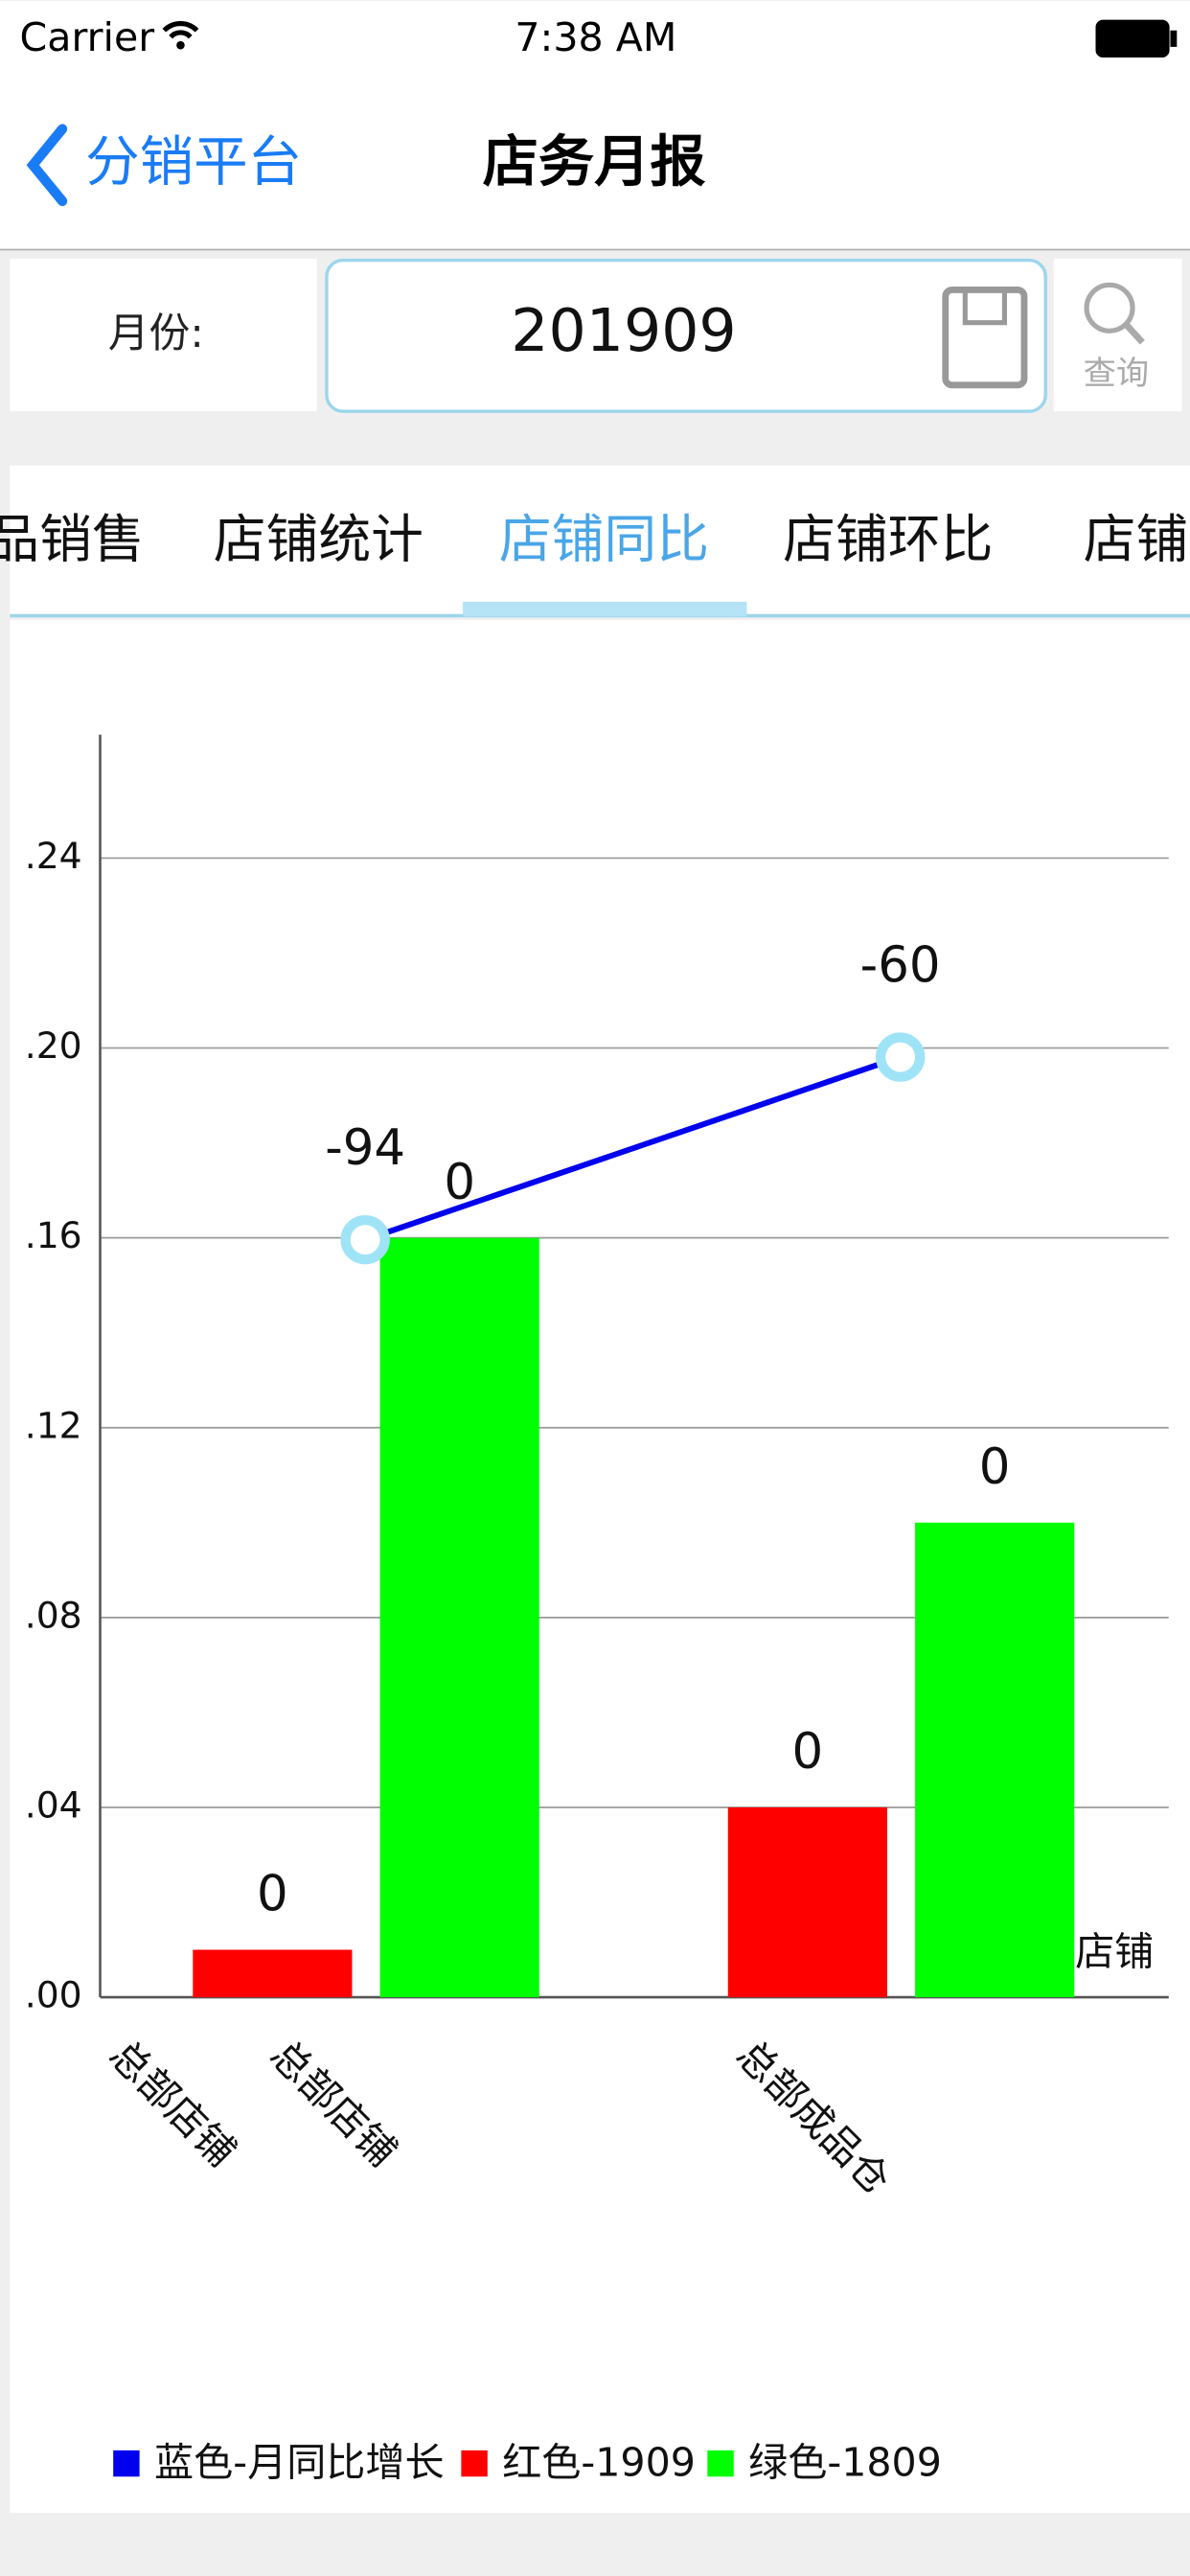 Image resolution: width=1190 pixels, height=2576 pixels. What do you see at coordinates (54, 1615) in the screenshot?
I see `y-tick-label: .08` at bounding box center [54, 1615].